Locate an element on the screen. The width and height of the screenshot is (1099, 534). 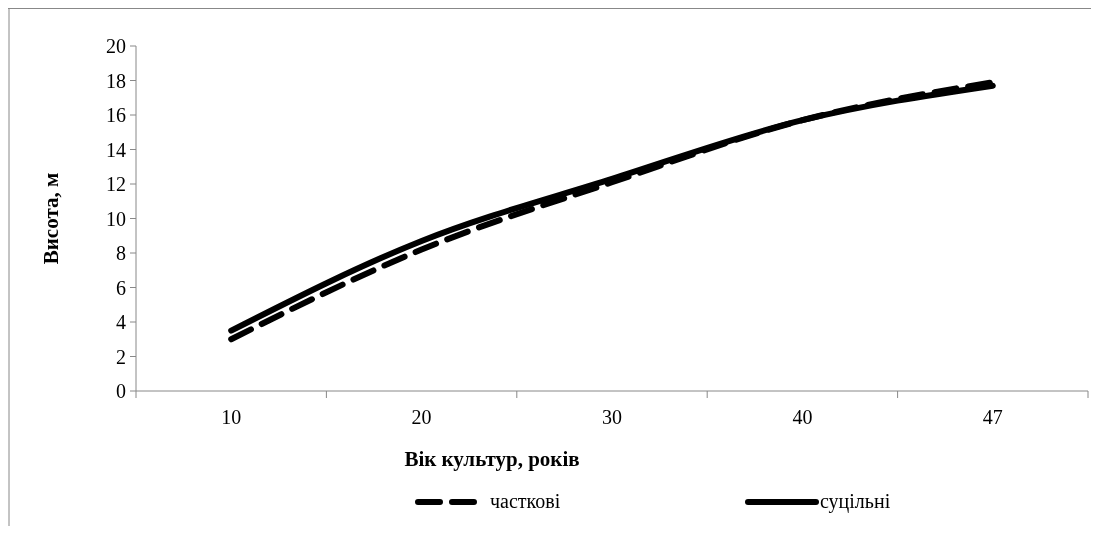
y-tick-label: 18 is located at coordinates (116, 80).